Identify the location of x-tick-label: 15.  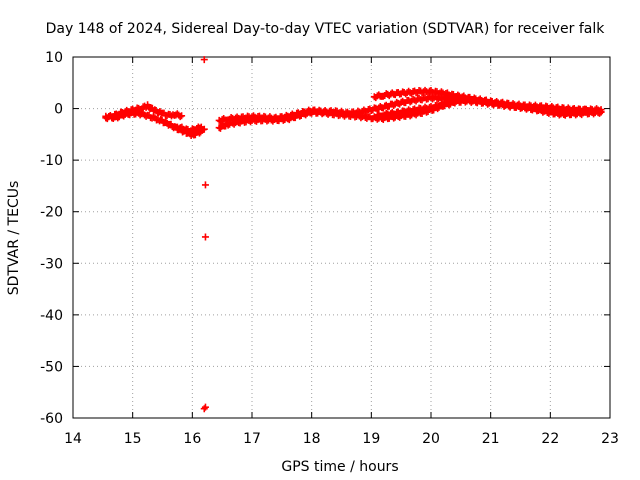
(133, 439).